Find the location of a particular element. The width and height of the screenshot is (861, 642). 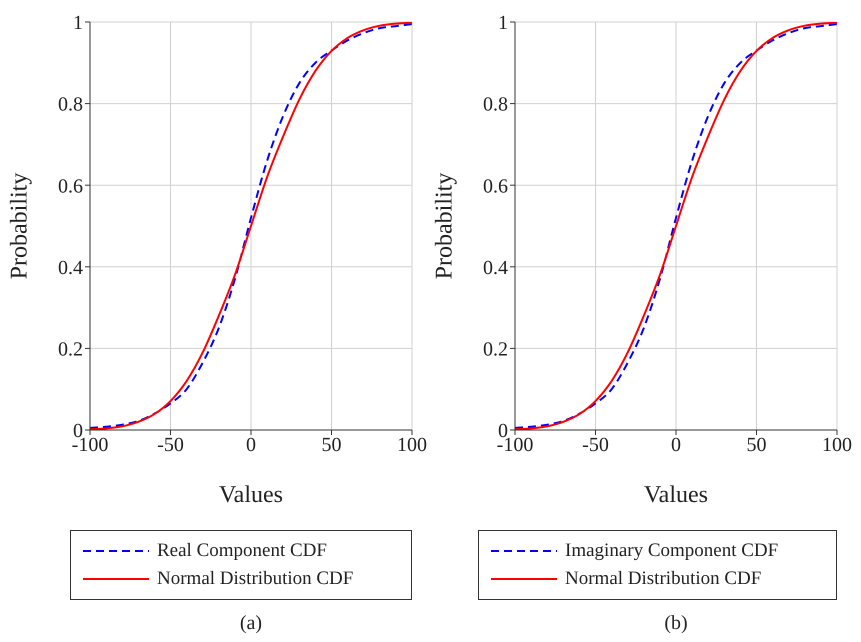

legend-label: Imaginary Component CDF is located at coordinates (671, 551).